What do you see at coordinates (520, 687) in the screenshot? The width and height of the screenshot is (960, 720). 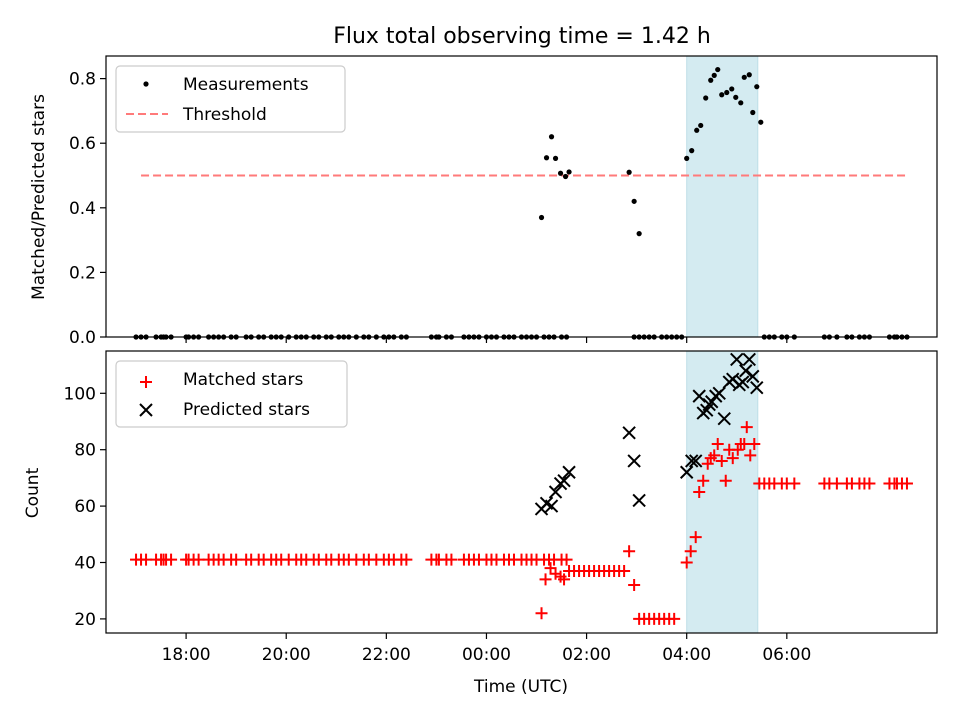 I see `x-axis-label: Time (UTC)` at bounding box center [520, 687].